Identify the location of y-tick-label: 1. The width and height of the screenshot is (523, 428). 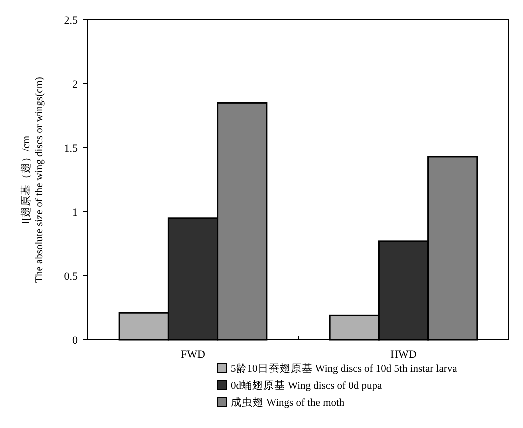
(75, 212).